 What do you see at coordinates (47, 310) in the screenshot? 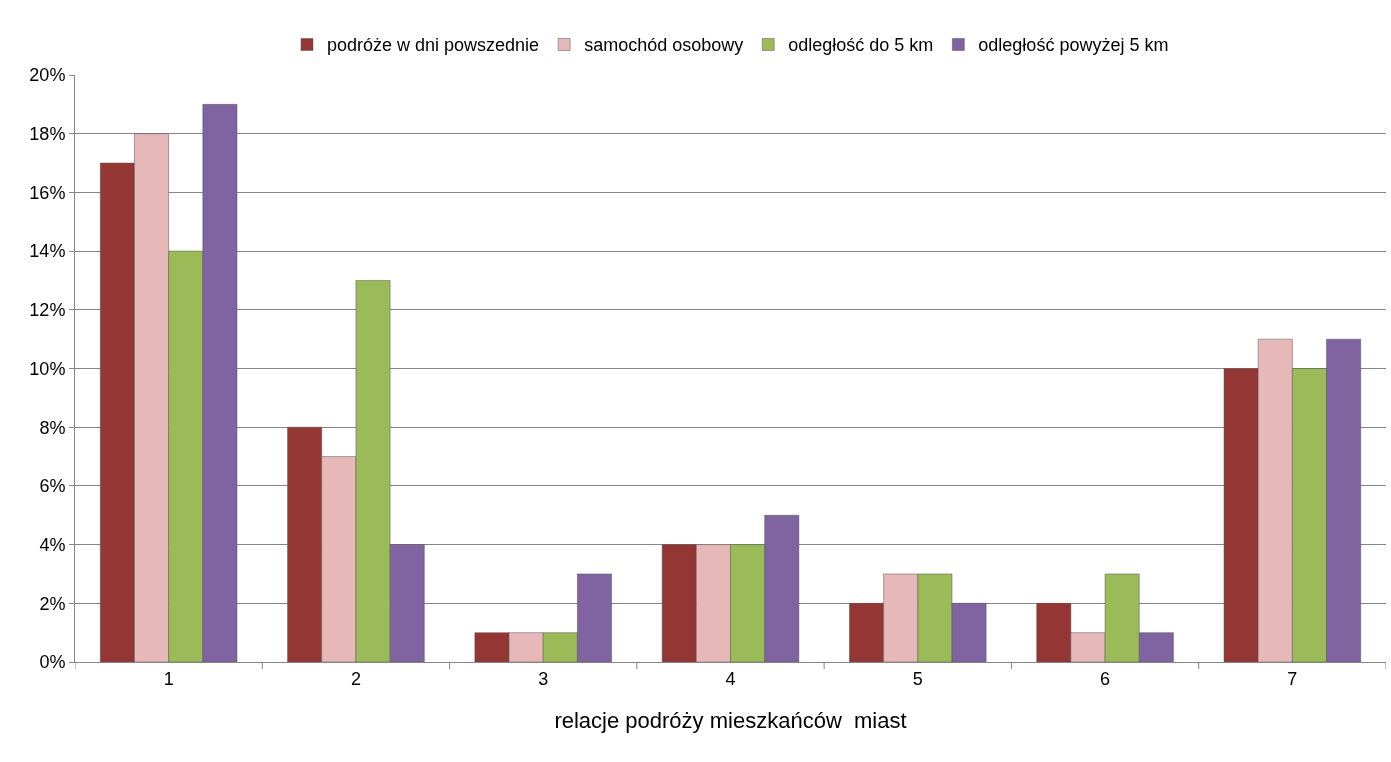
I see `y-tick-label: 12%` at bounding box center [47, 310].